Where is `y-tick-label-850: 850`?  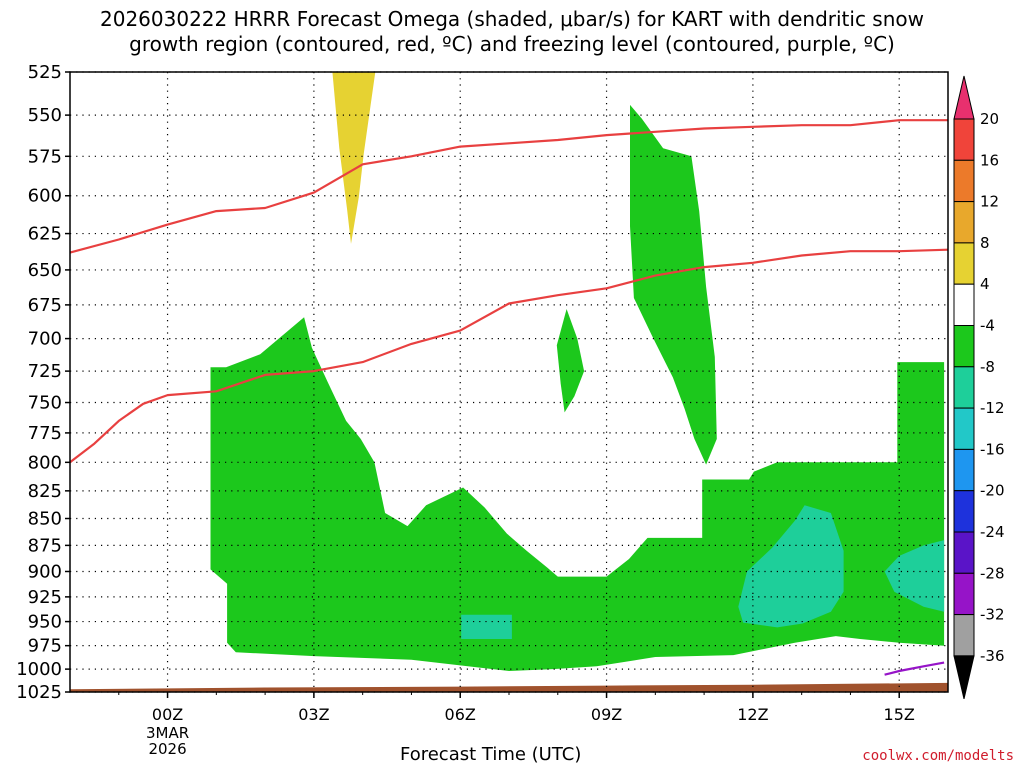
y-tick-label-850: 850 is located at coordinates (45, 519).